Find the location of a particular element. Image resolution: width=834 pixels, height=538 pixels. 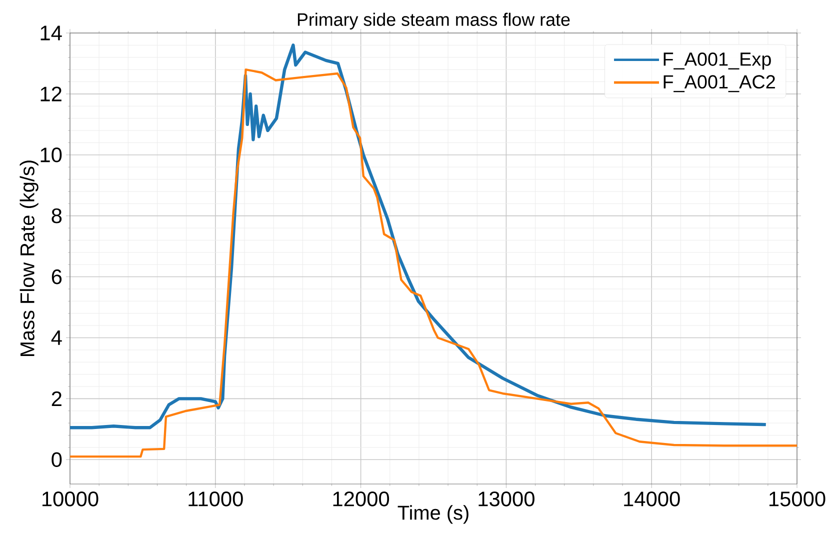

x-tick-label: 11000 is located at coordinates (215, 499).